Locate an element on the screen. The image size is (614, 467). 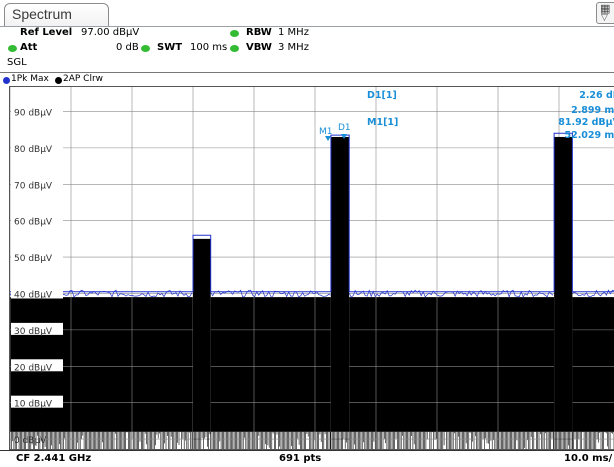
y-tick-label: 90 dBµV is located at coordinates (33, 113).